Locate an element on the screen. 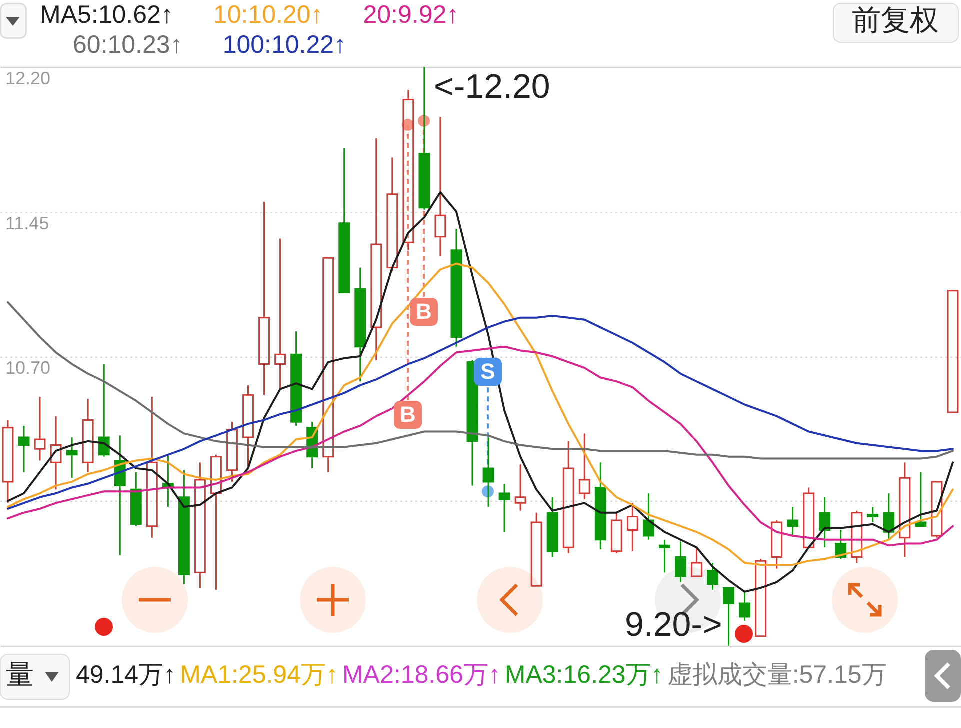  text: 60:10.23↑ is located at coordinates (128, 45).